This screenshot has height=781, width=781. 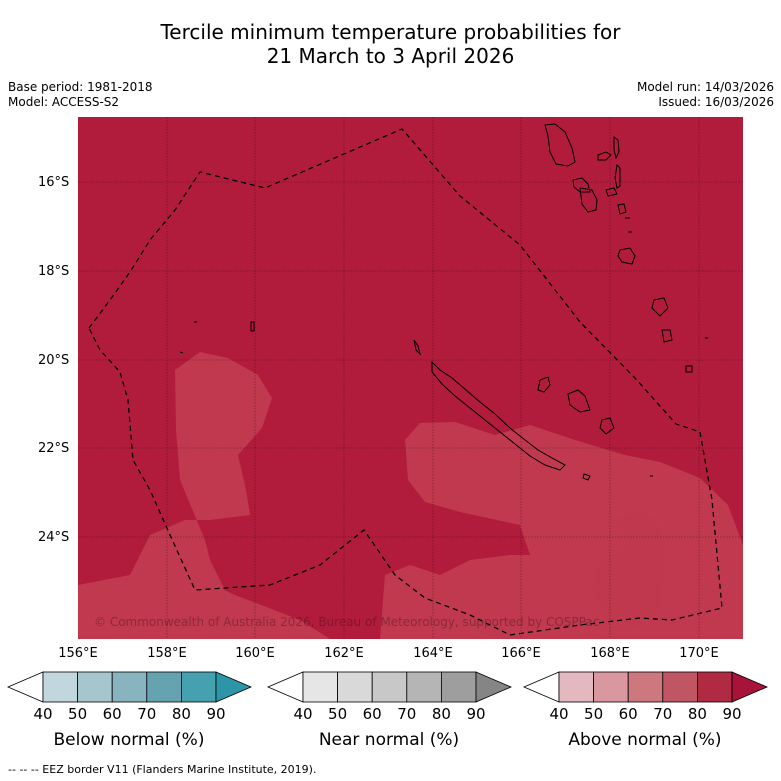 What do you see at coordinates (628, 714) in the screenshot?
I see `above-normal-tick-label: 60` at bounding box center [628, 714].